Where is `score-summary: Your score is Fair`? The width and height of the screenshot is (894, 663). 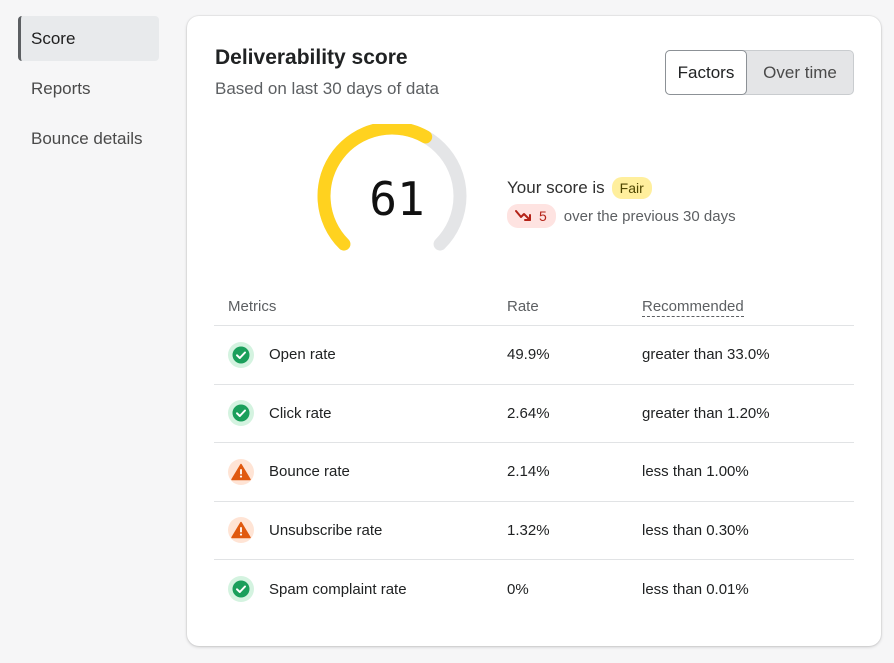
score-summary: Your score is Fair is located at coordinates (579, 188).